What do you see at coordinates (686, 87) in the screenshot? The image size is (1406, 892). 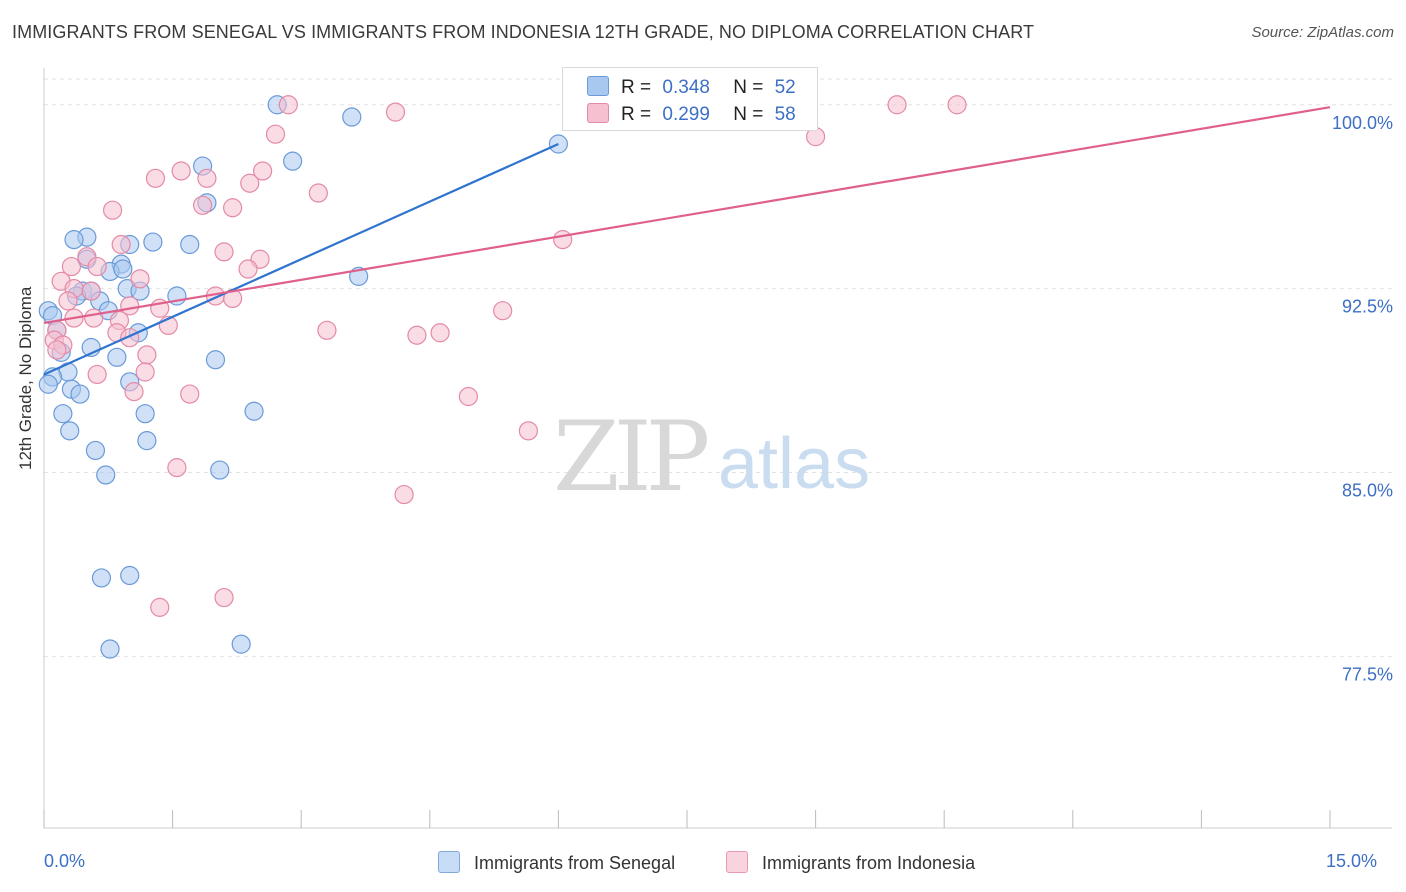 I see `senegal-r-value: 0.348` at bounding box center [686, 87].